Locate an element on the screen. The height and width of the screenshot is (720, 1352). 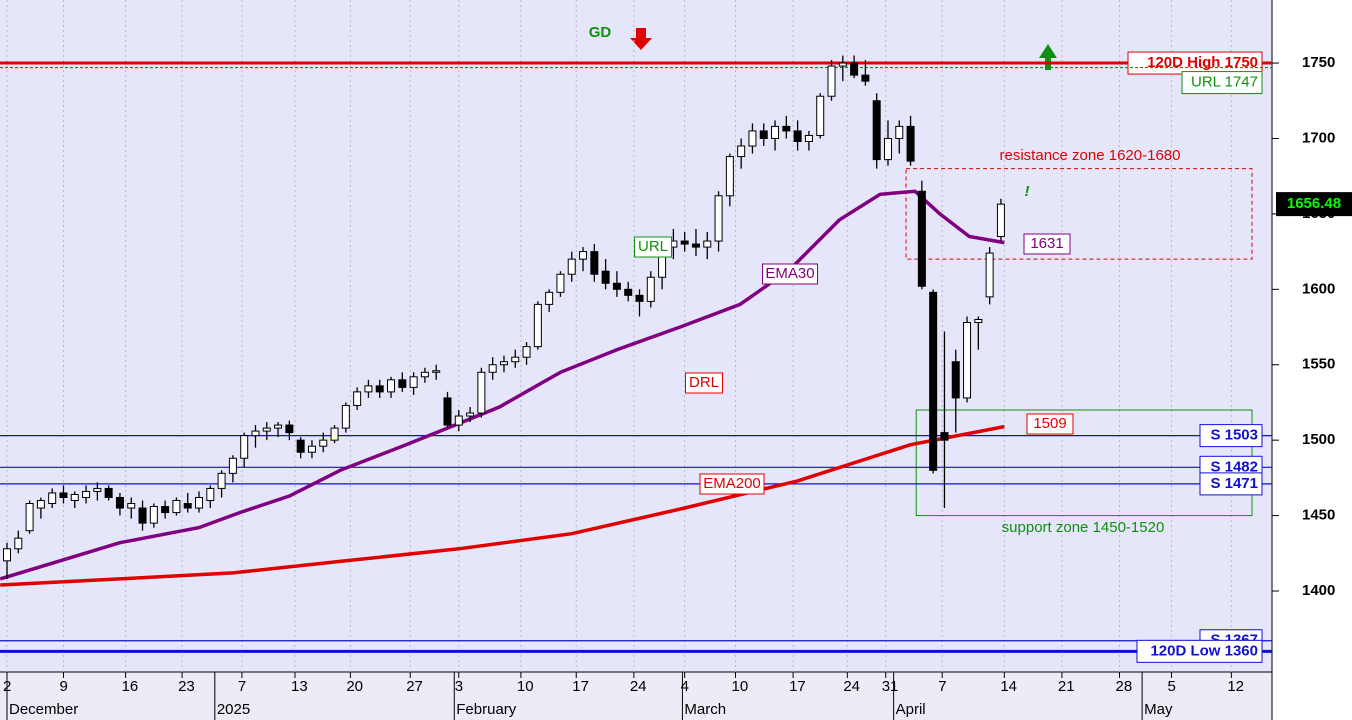
level-label: 120D Low 1360 is located at coordinates (1204, 650).